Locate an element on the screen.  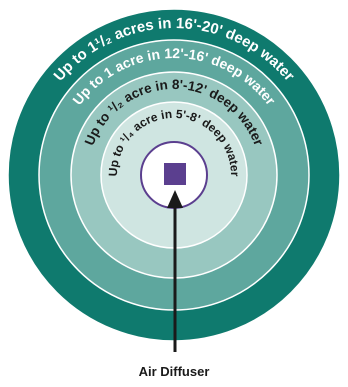
diffuser-arrowhead is located at coordinates (175, 199).